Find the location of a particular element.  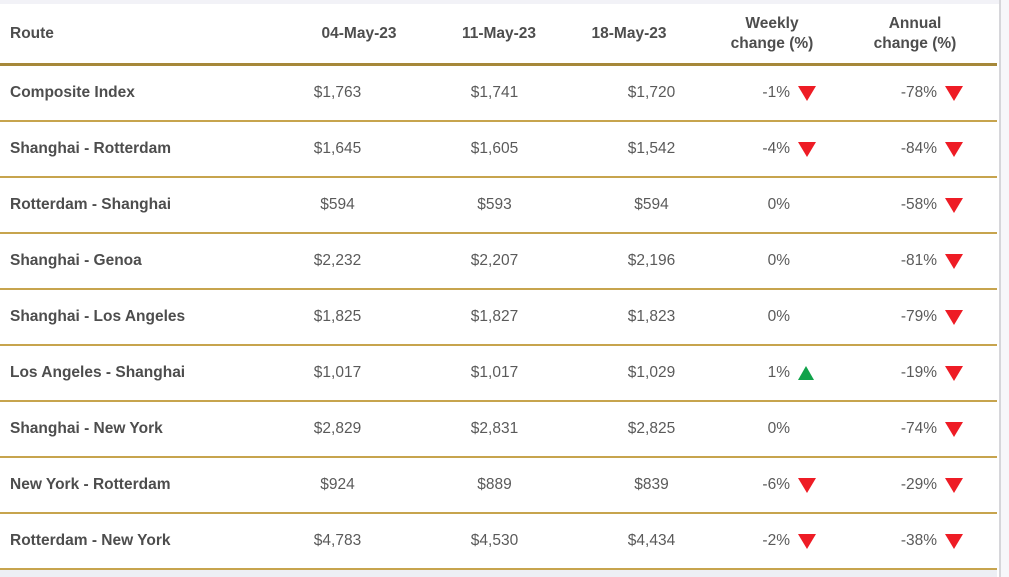

rate-cell: $1,645 is located at coordinates (337, 148).